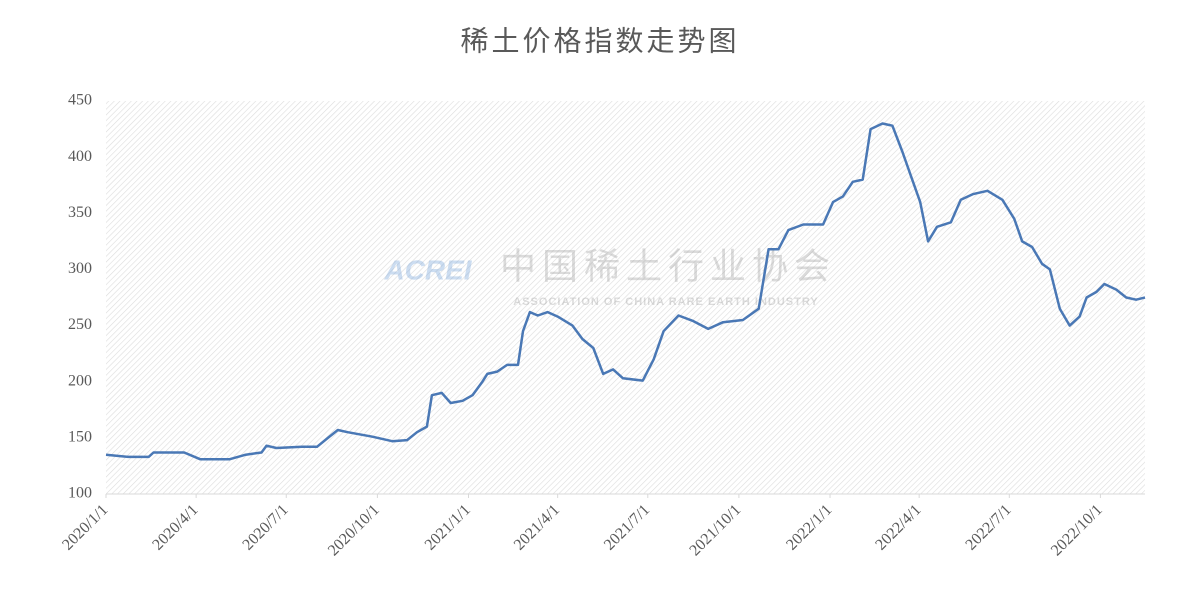 This screenshot has height=607, width=1200. I want to click on x-tick-label: 2022/1/1, so click(809, 527).